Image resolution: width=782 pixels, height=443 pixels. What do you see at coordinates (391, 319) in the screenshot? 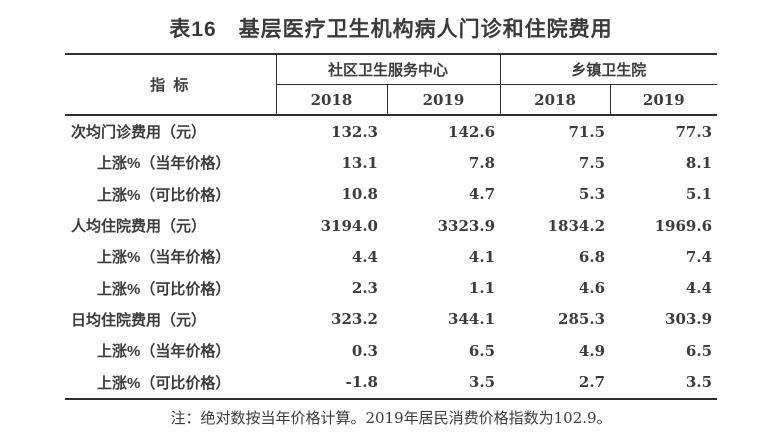
I see `table-row: 日均住院费用（元） 323.2 344.1 285.3 303.9` at bounding box center [391, 319].